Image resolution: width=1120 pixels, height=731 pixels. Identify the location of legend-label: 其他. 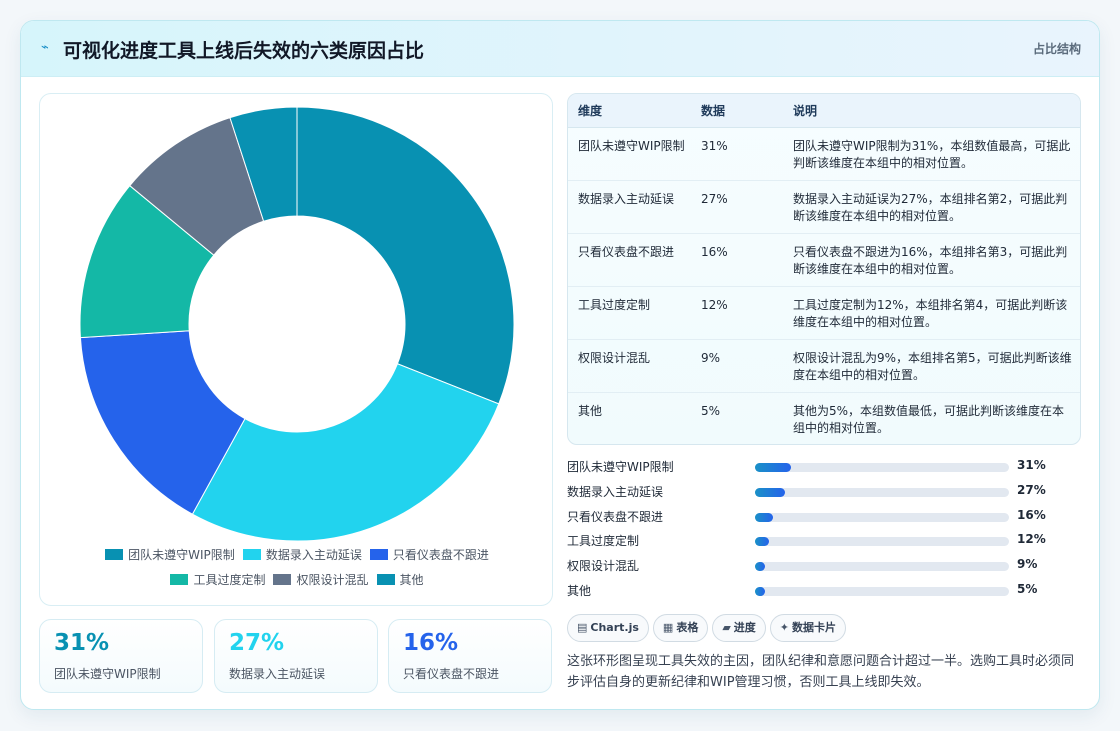
(411, 580).